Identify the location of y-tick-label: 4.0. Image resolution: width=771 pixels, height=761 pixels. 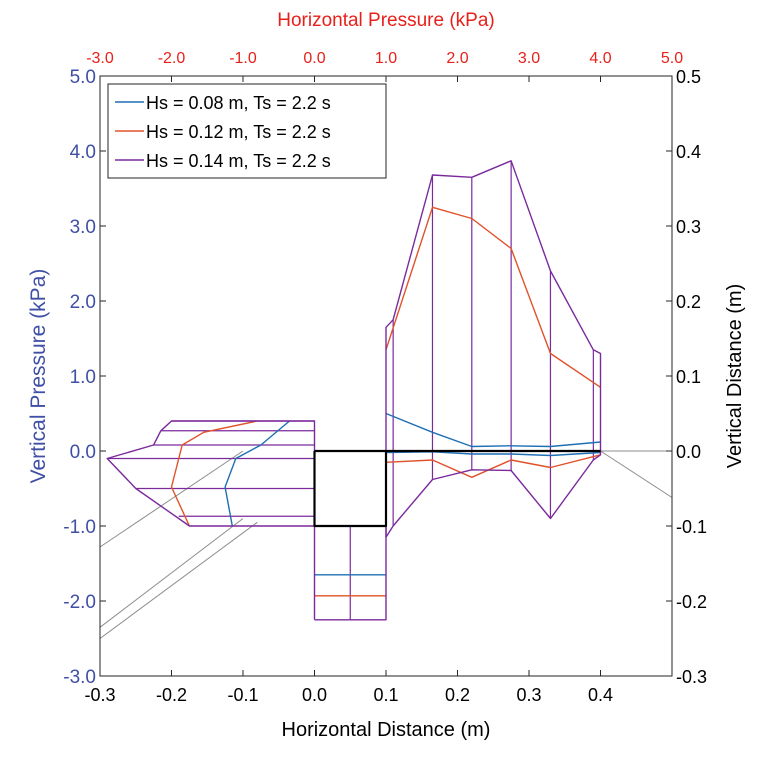
(83, 152).